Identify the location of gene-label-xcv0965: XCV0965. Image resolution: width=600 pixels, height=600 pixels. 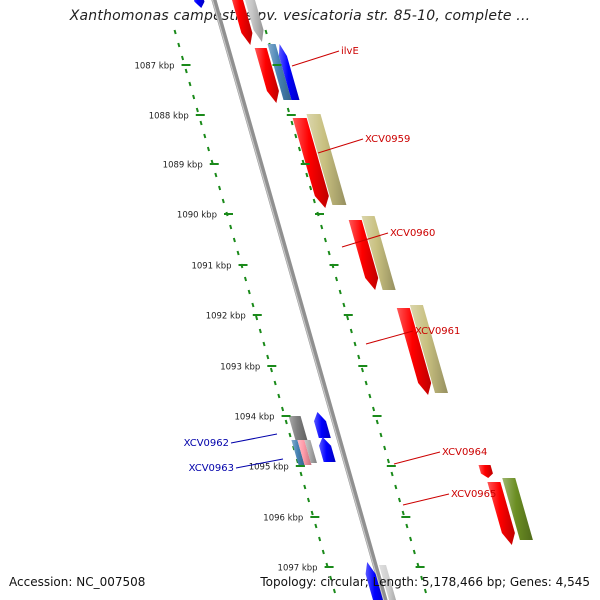
(473, 494).